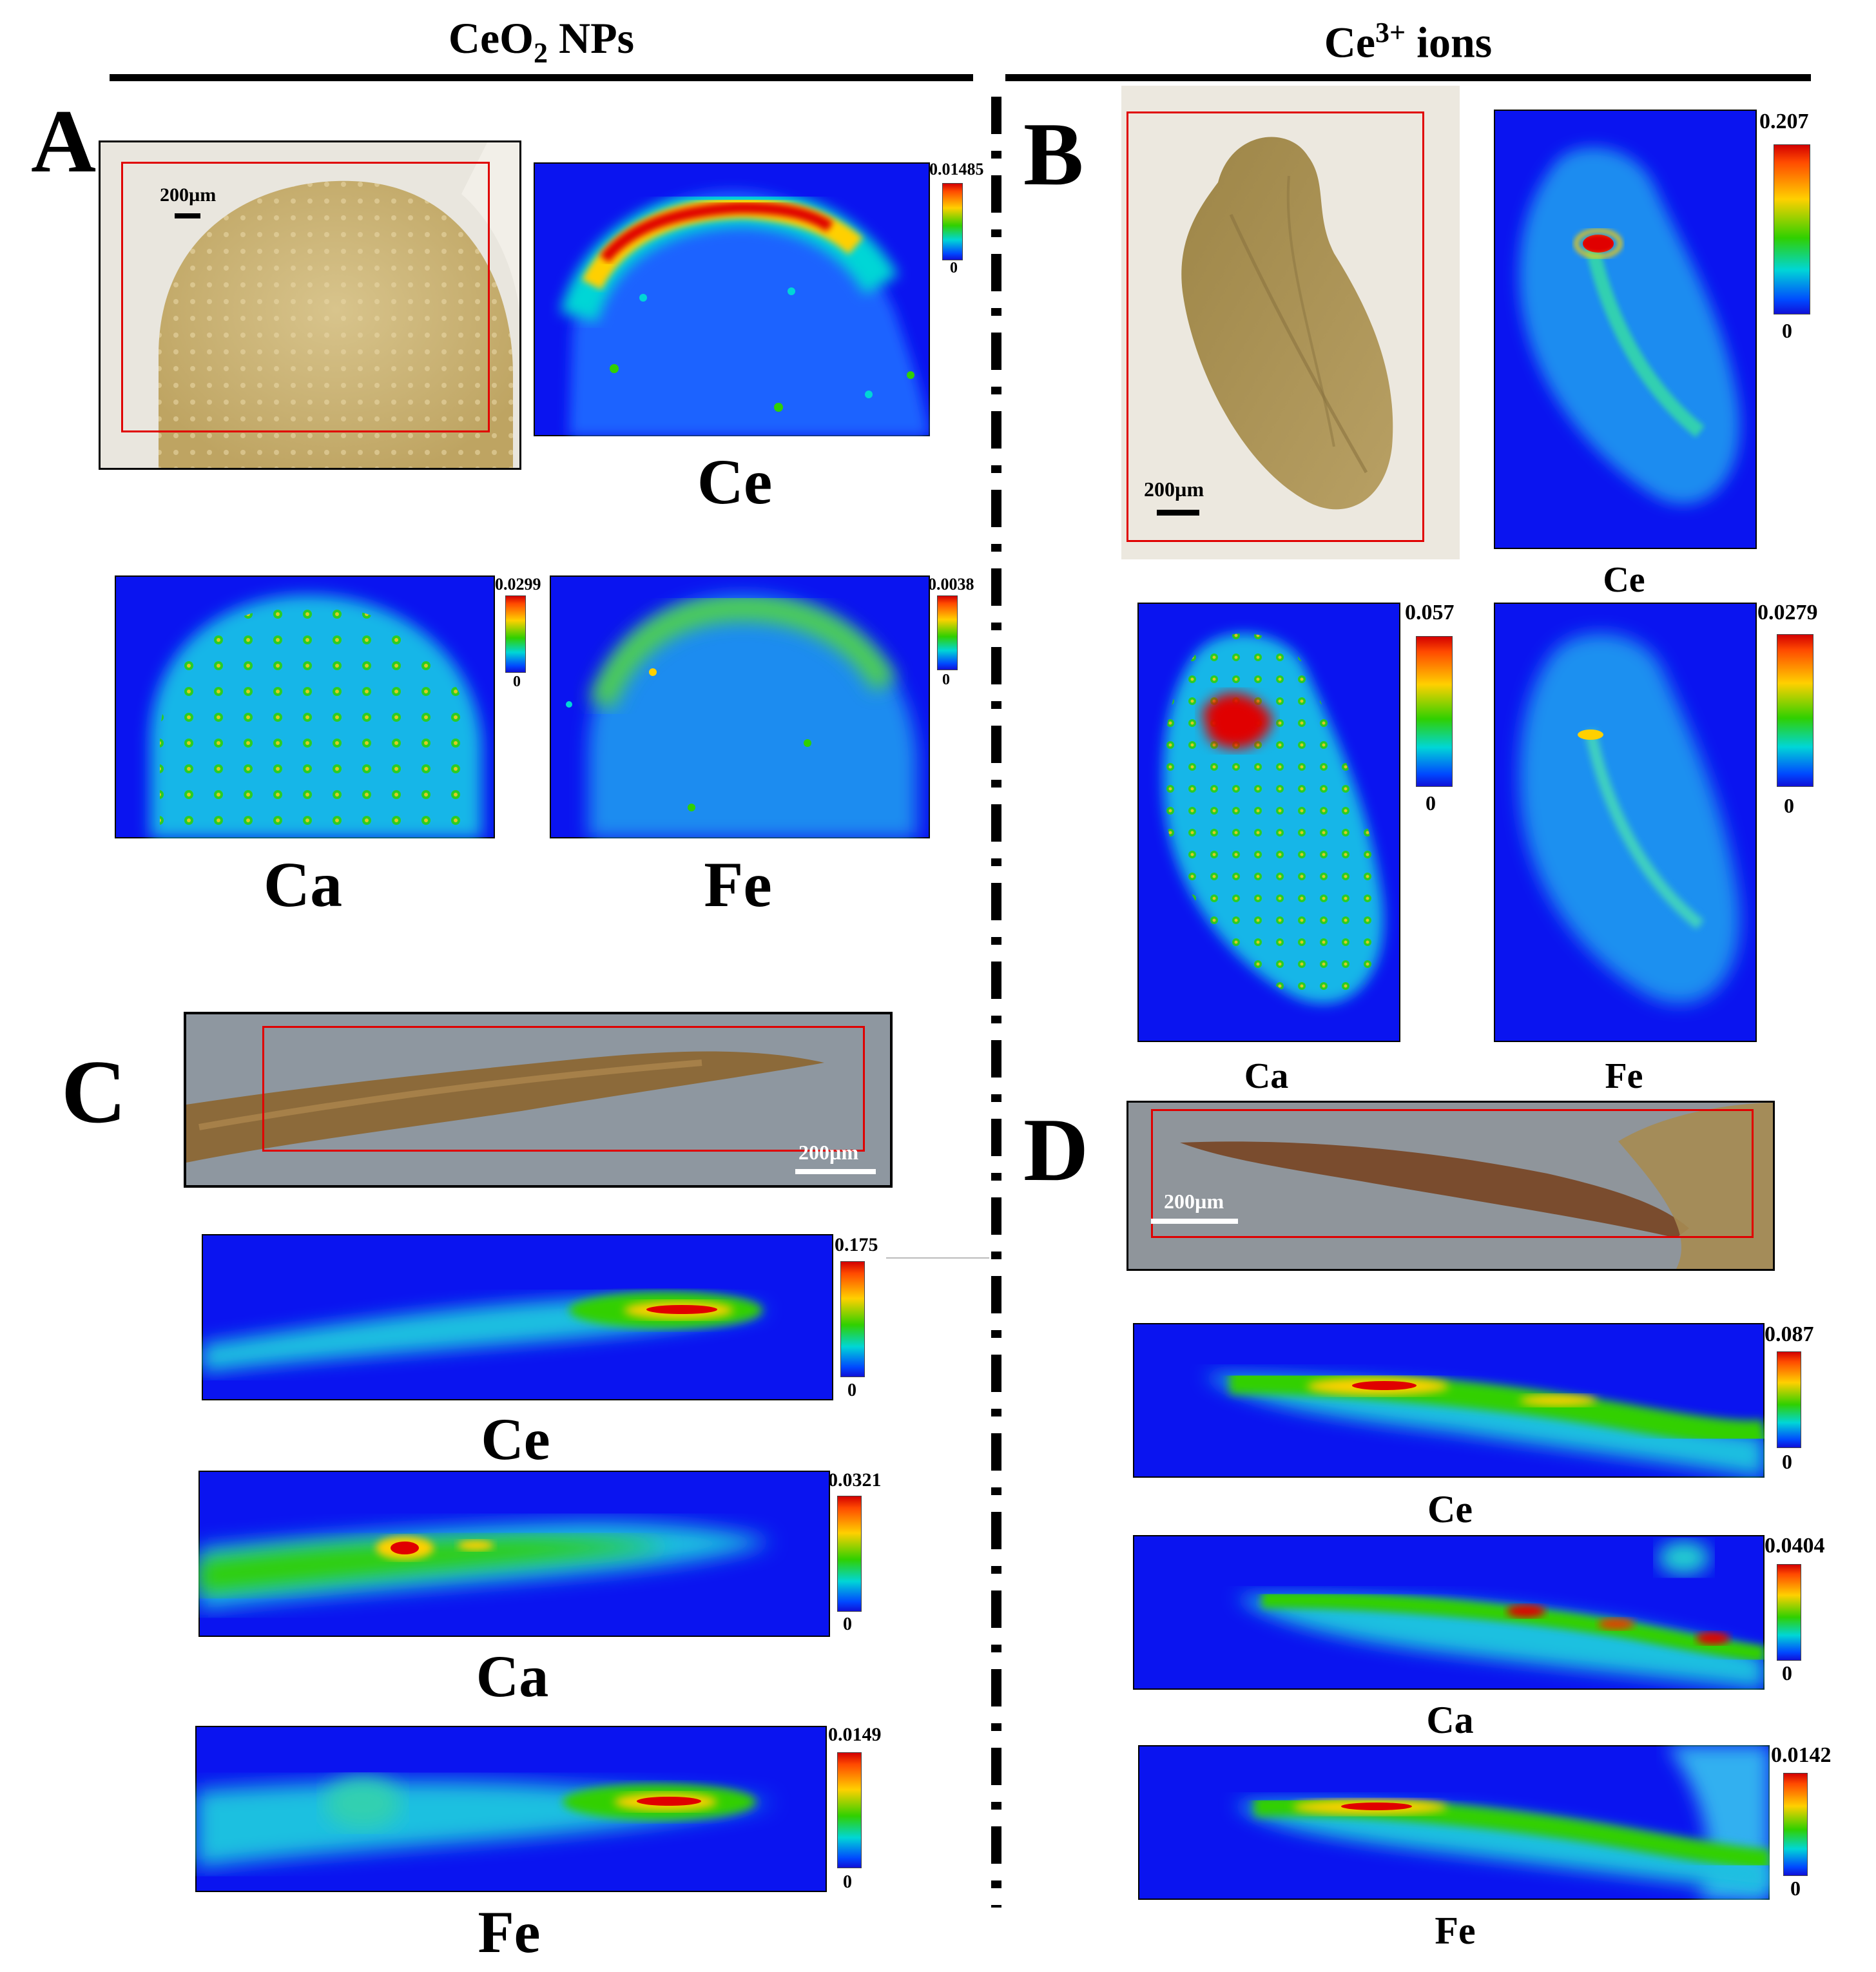 Image resolution: width=1876 pixels, height=1972 pixels. Describe the element at coordinates (1287, 323) in the screenshot. I see `panel-b-seed-shape` at that location.